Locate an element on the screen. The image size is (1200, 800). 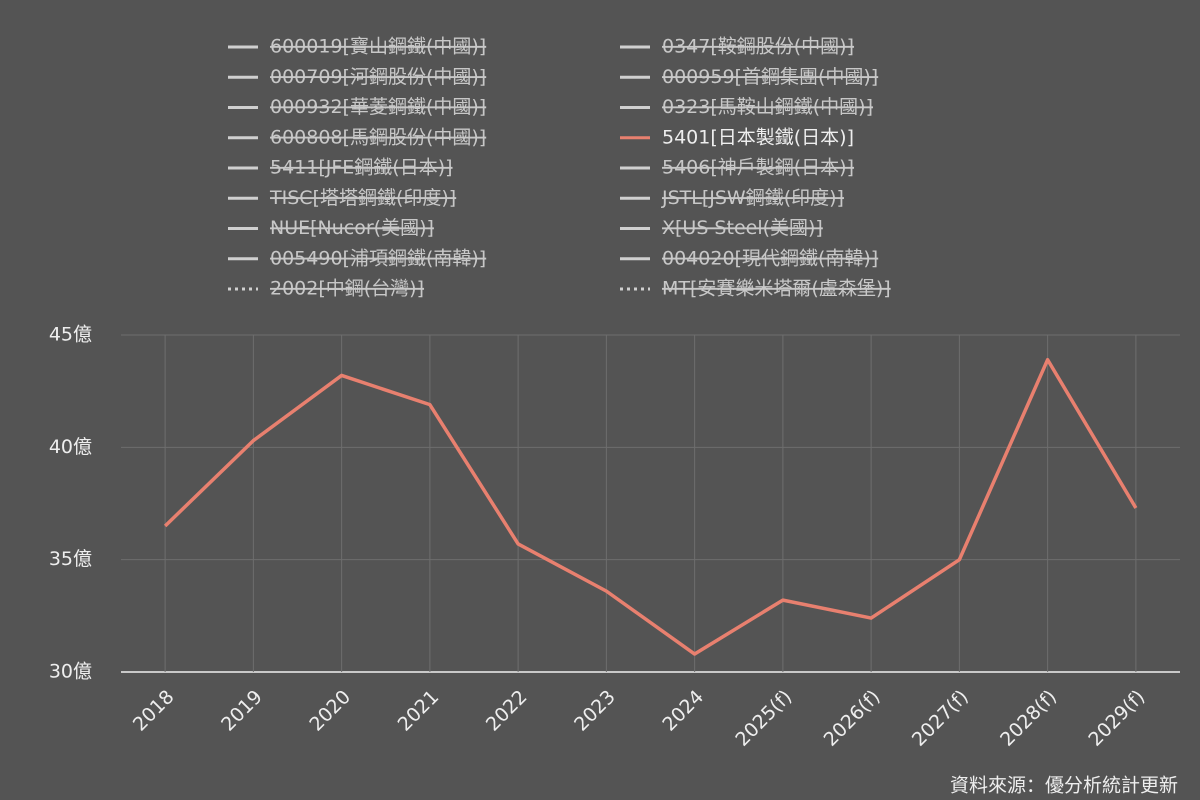
x-tick-label: 2024 is located at coordinates (683, 711).